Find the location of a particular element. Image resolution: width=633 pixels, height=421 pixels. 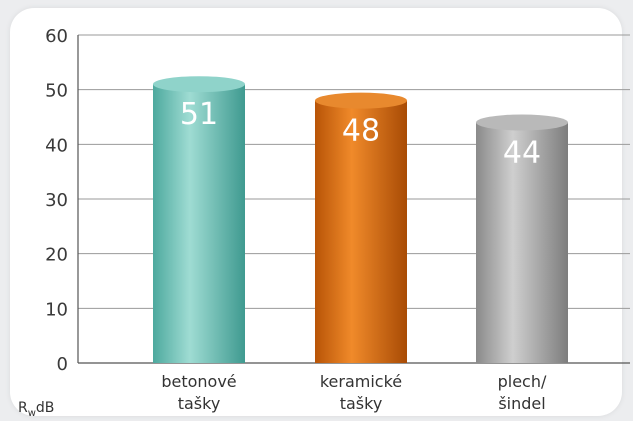

y-axis-unit-label: RwdB is located at coordinates (36, 409).